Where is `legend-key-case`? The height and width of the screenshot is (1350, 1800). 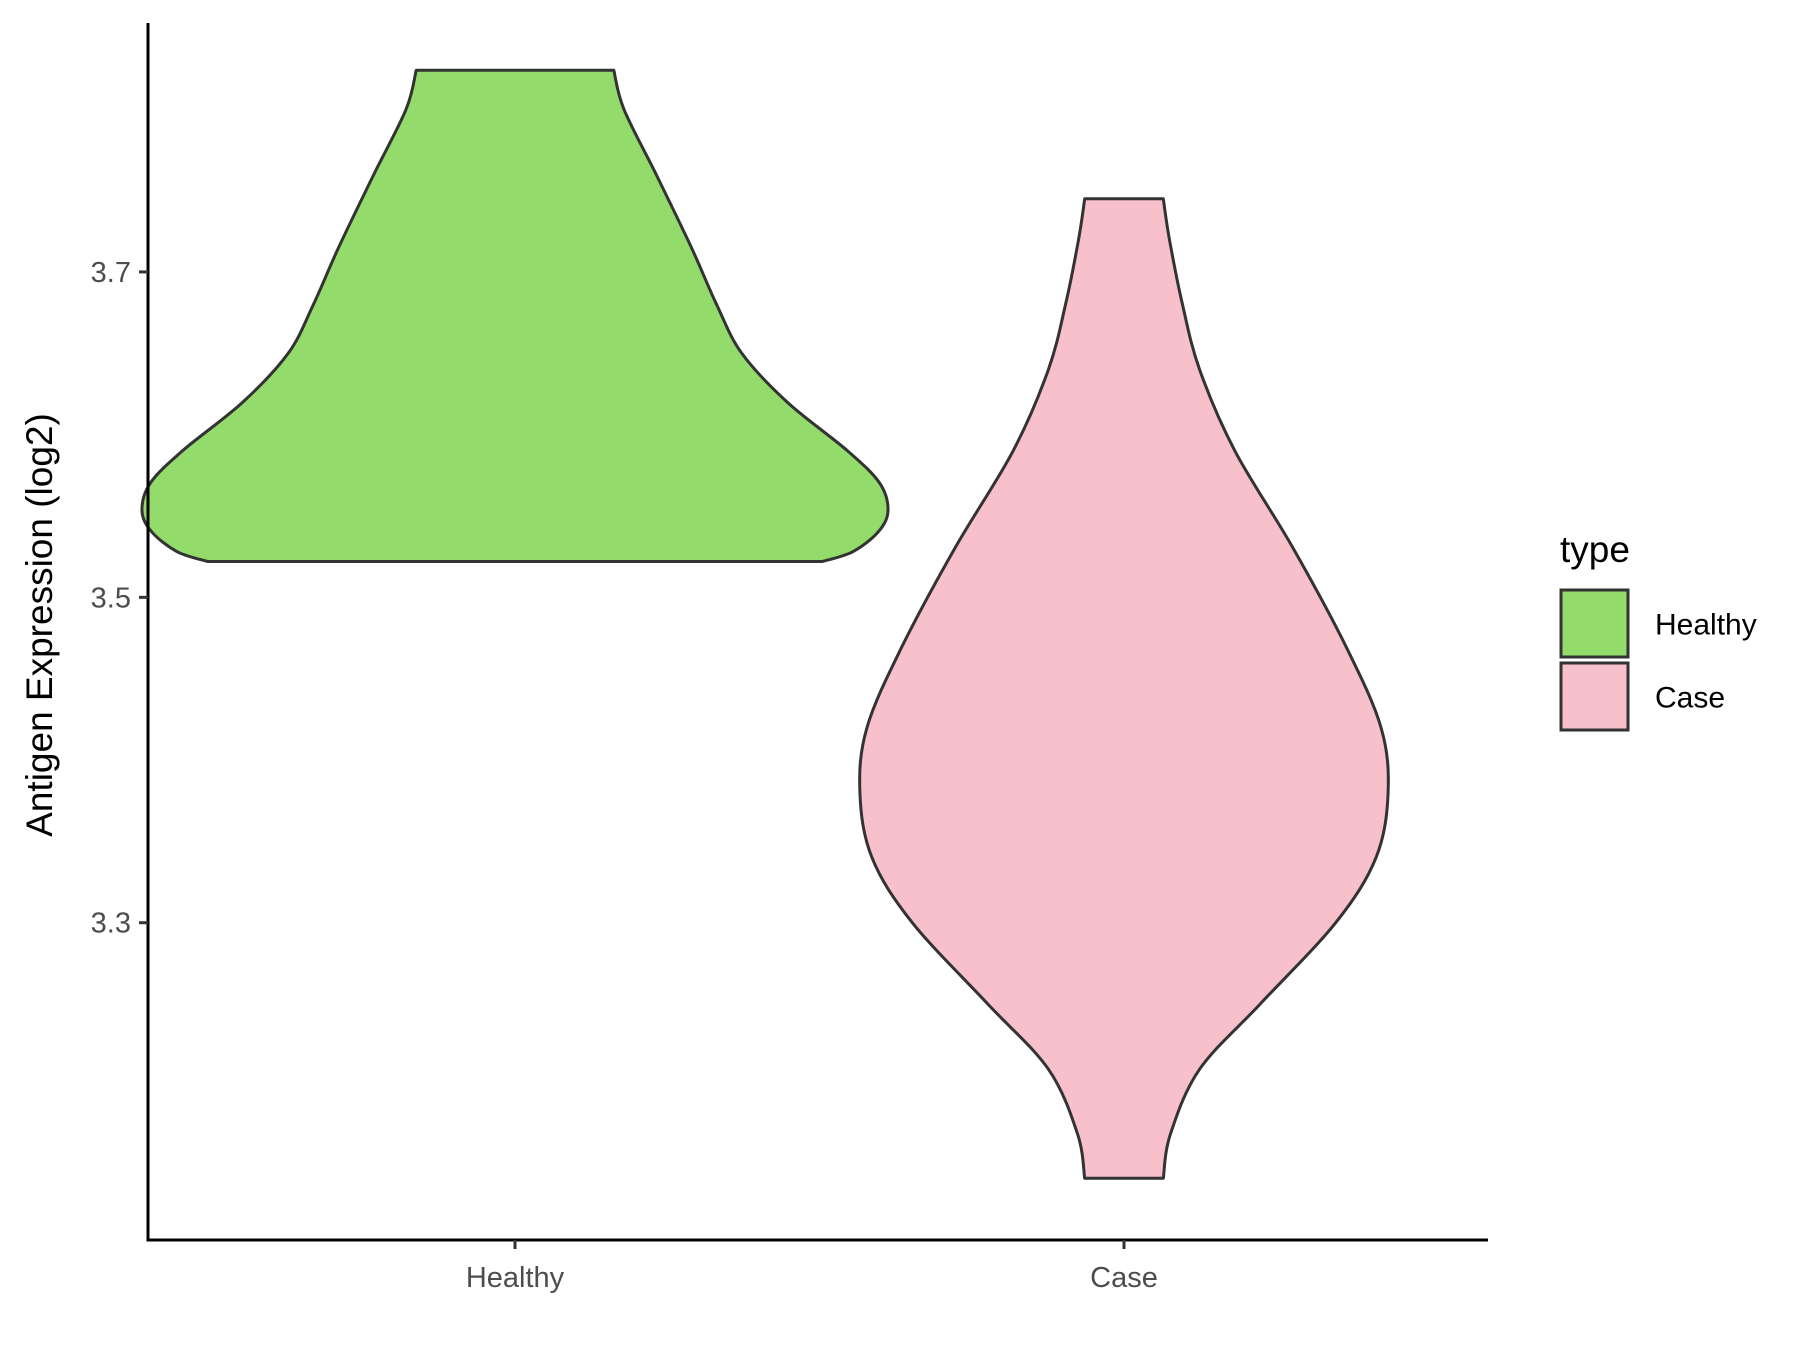
legend-key-case is located at coordinates (1594, 696).